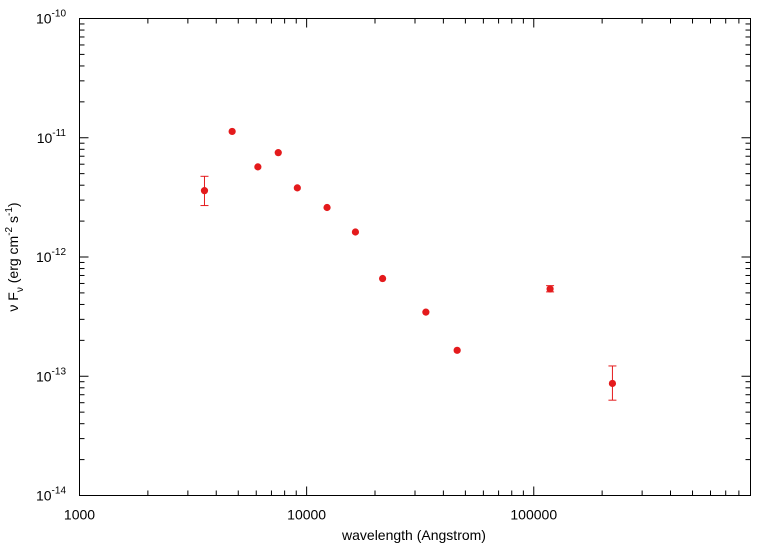  What do you see at coordinates (13, 308) in the screenshot?
I see `y-title-nu: ν` at bounding box center [13, 308].